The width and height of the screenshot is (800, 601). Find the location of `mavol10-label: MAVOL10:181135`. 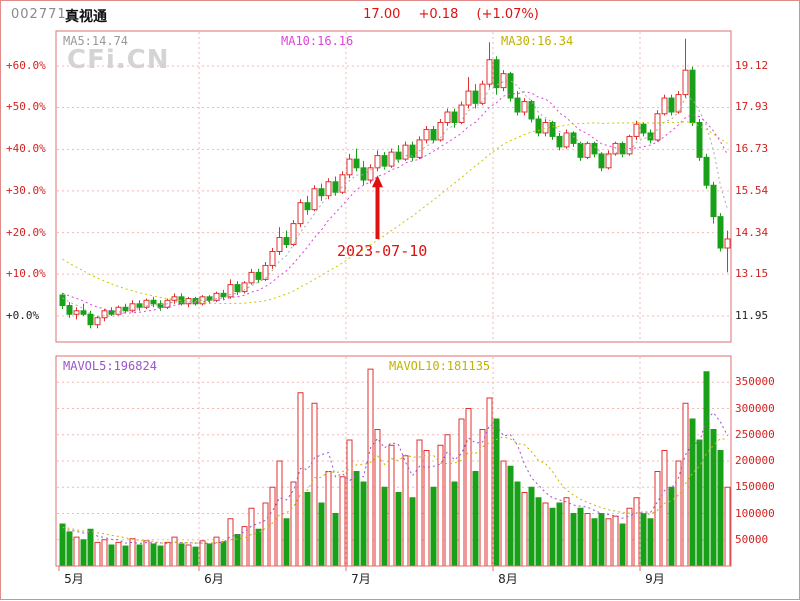

mavol10-label: MAVOL10:181135 is located at coordinates (440, 366).